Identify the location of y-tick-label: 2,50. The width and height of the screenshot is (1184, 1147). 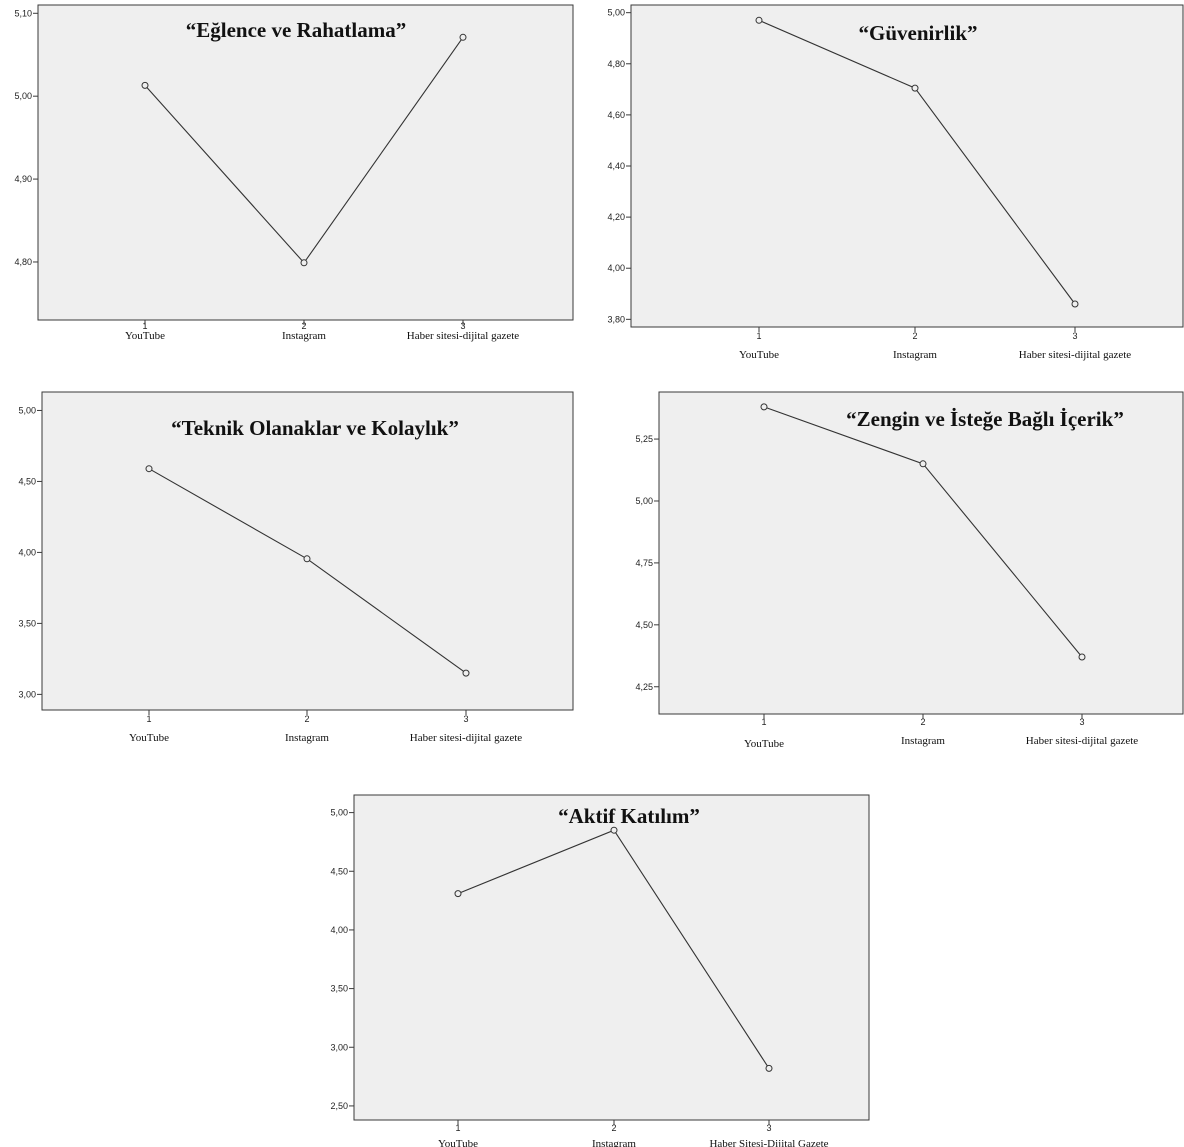
(339, 1106).